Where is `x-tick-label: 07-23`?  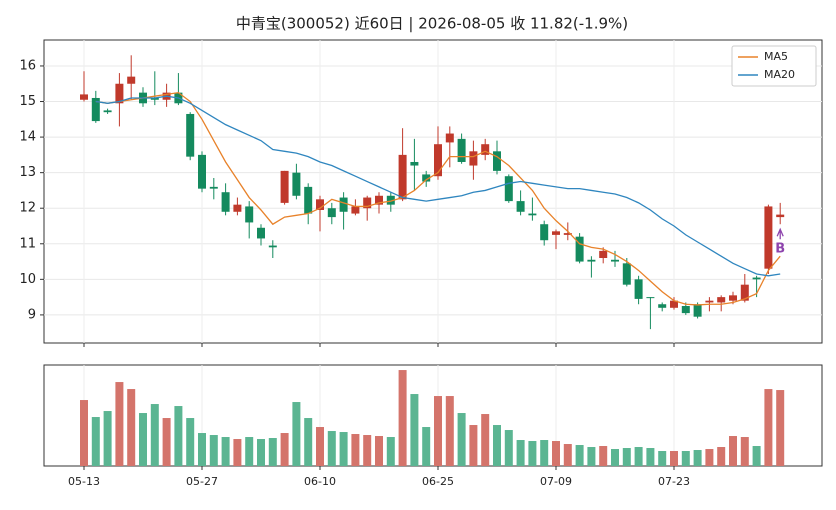
x-tick-label: 07-23 is located at coordinates (674, 481).